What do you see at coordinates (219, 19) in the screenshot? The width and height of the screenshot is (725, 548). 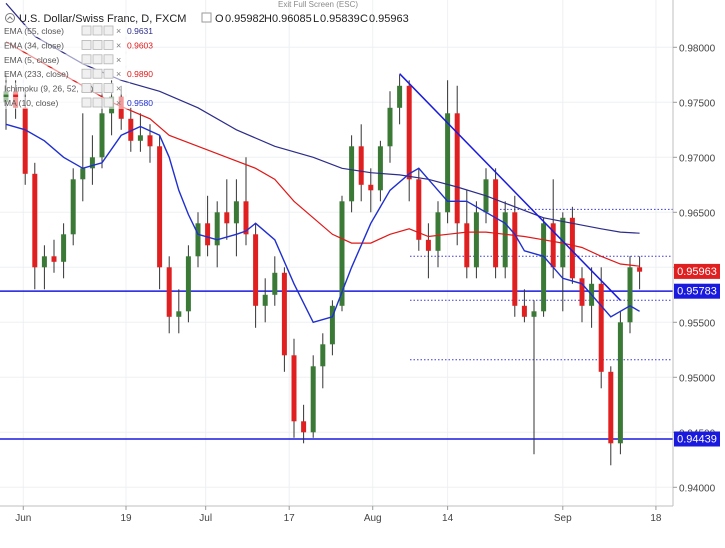 I see `ohlc-o-label: O` at bounding box center [219, 19].